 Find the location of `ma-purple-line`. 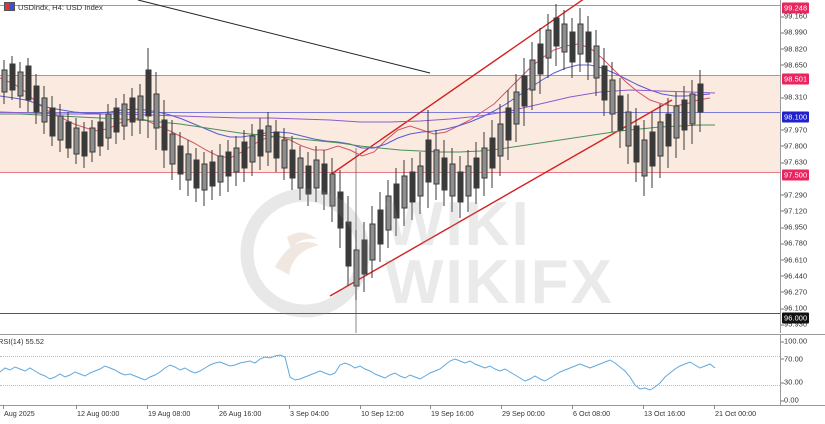

ma-purple-line is located at coordinates (358, 106).